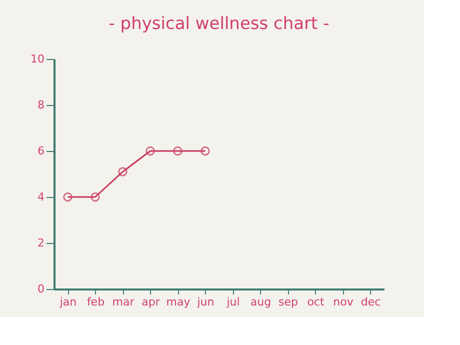 This screenshot has height=345, width=460. I want to click on x-tick-label: jan, so click(67, 302).